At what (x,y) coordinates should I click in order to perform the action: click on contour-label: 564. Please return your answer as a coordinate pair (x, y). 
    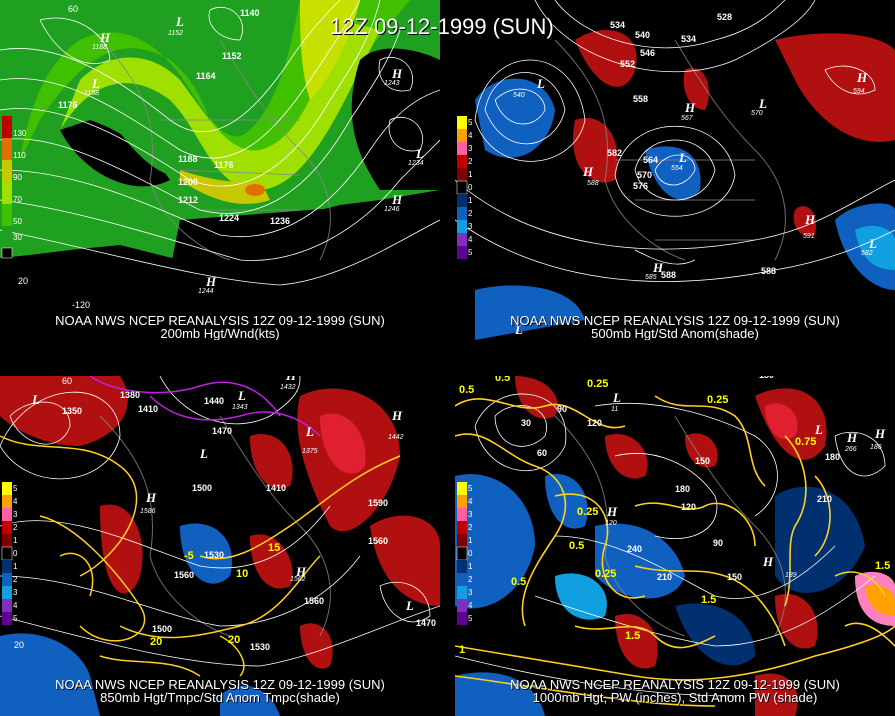
    Looking at the image, I should click on (651, 160).